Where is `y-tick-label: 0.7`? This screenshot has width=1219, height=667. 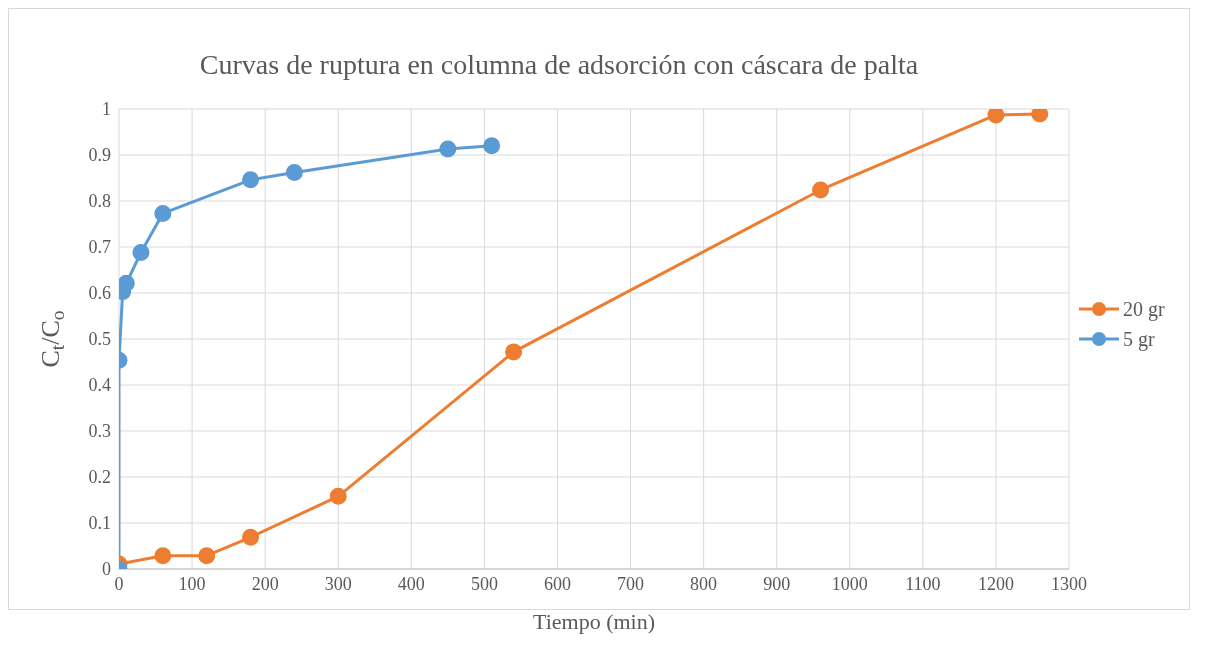 y-tick-label: 0.7 is located at coordinates (99, 247).